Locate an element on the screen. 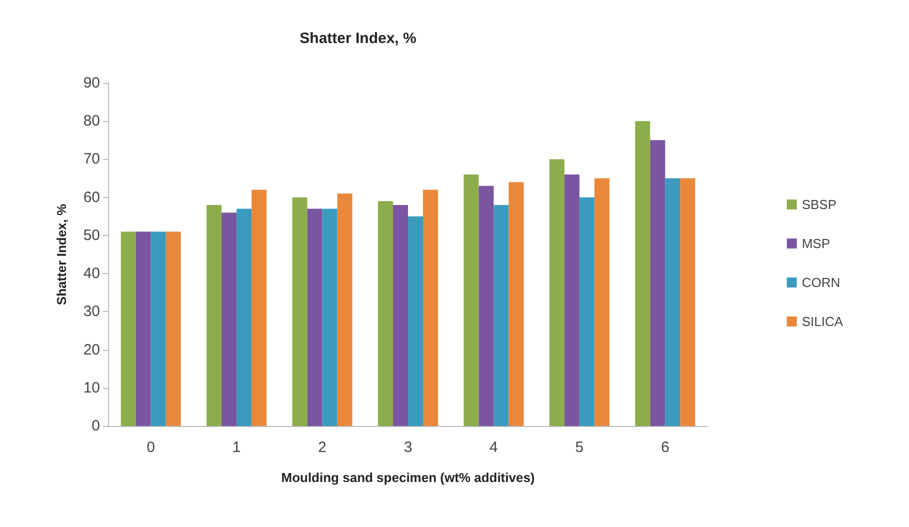 The height and width of the screenshot is (527, 909). y-tick-label: 60 is located at coordinates (91, 197).